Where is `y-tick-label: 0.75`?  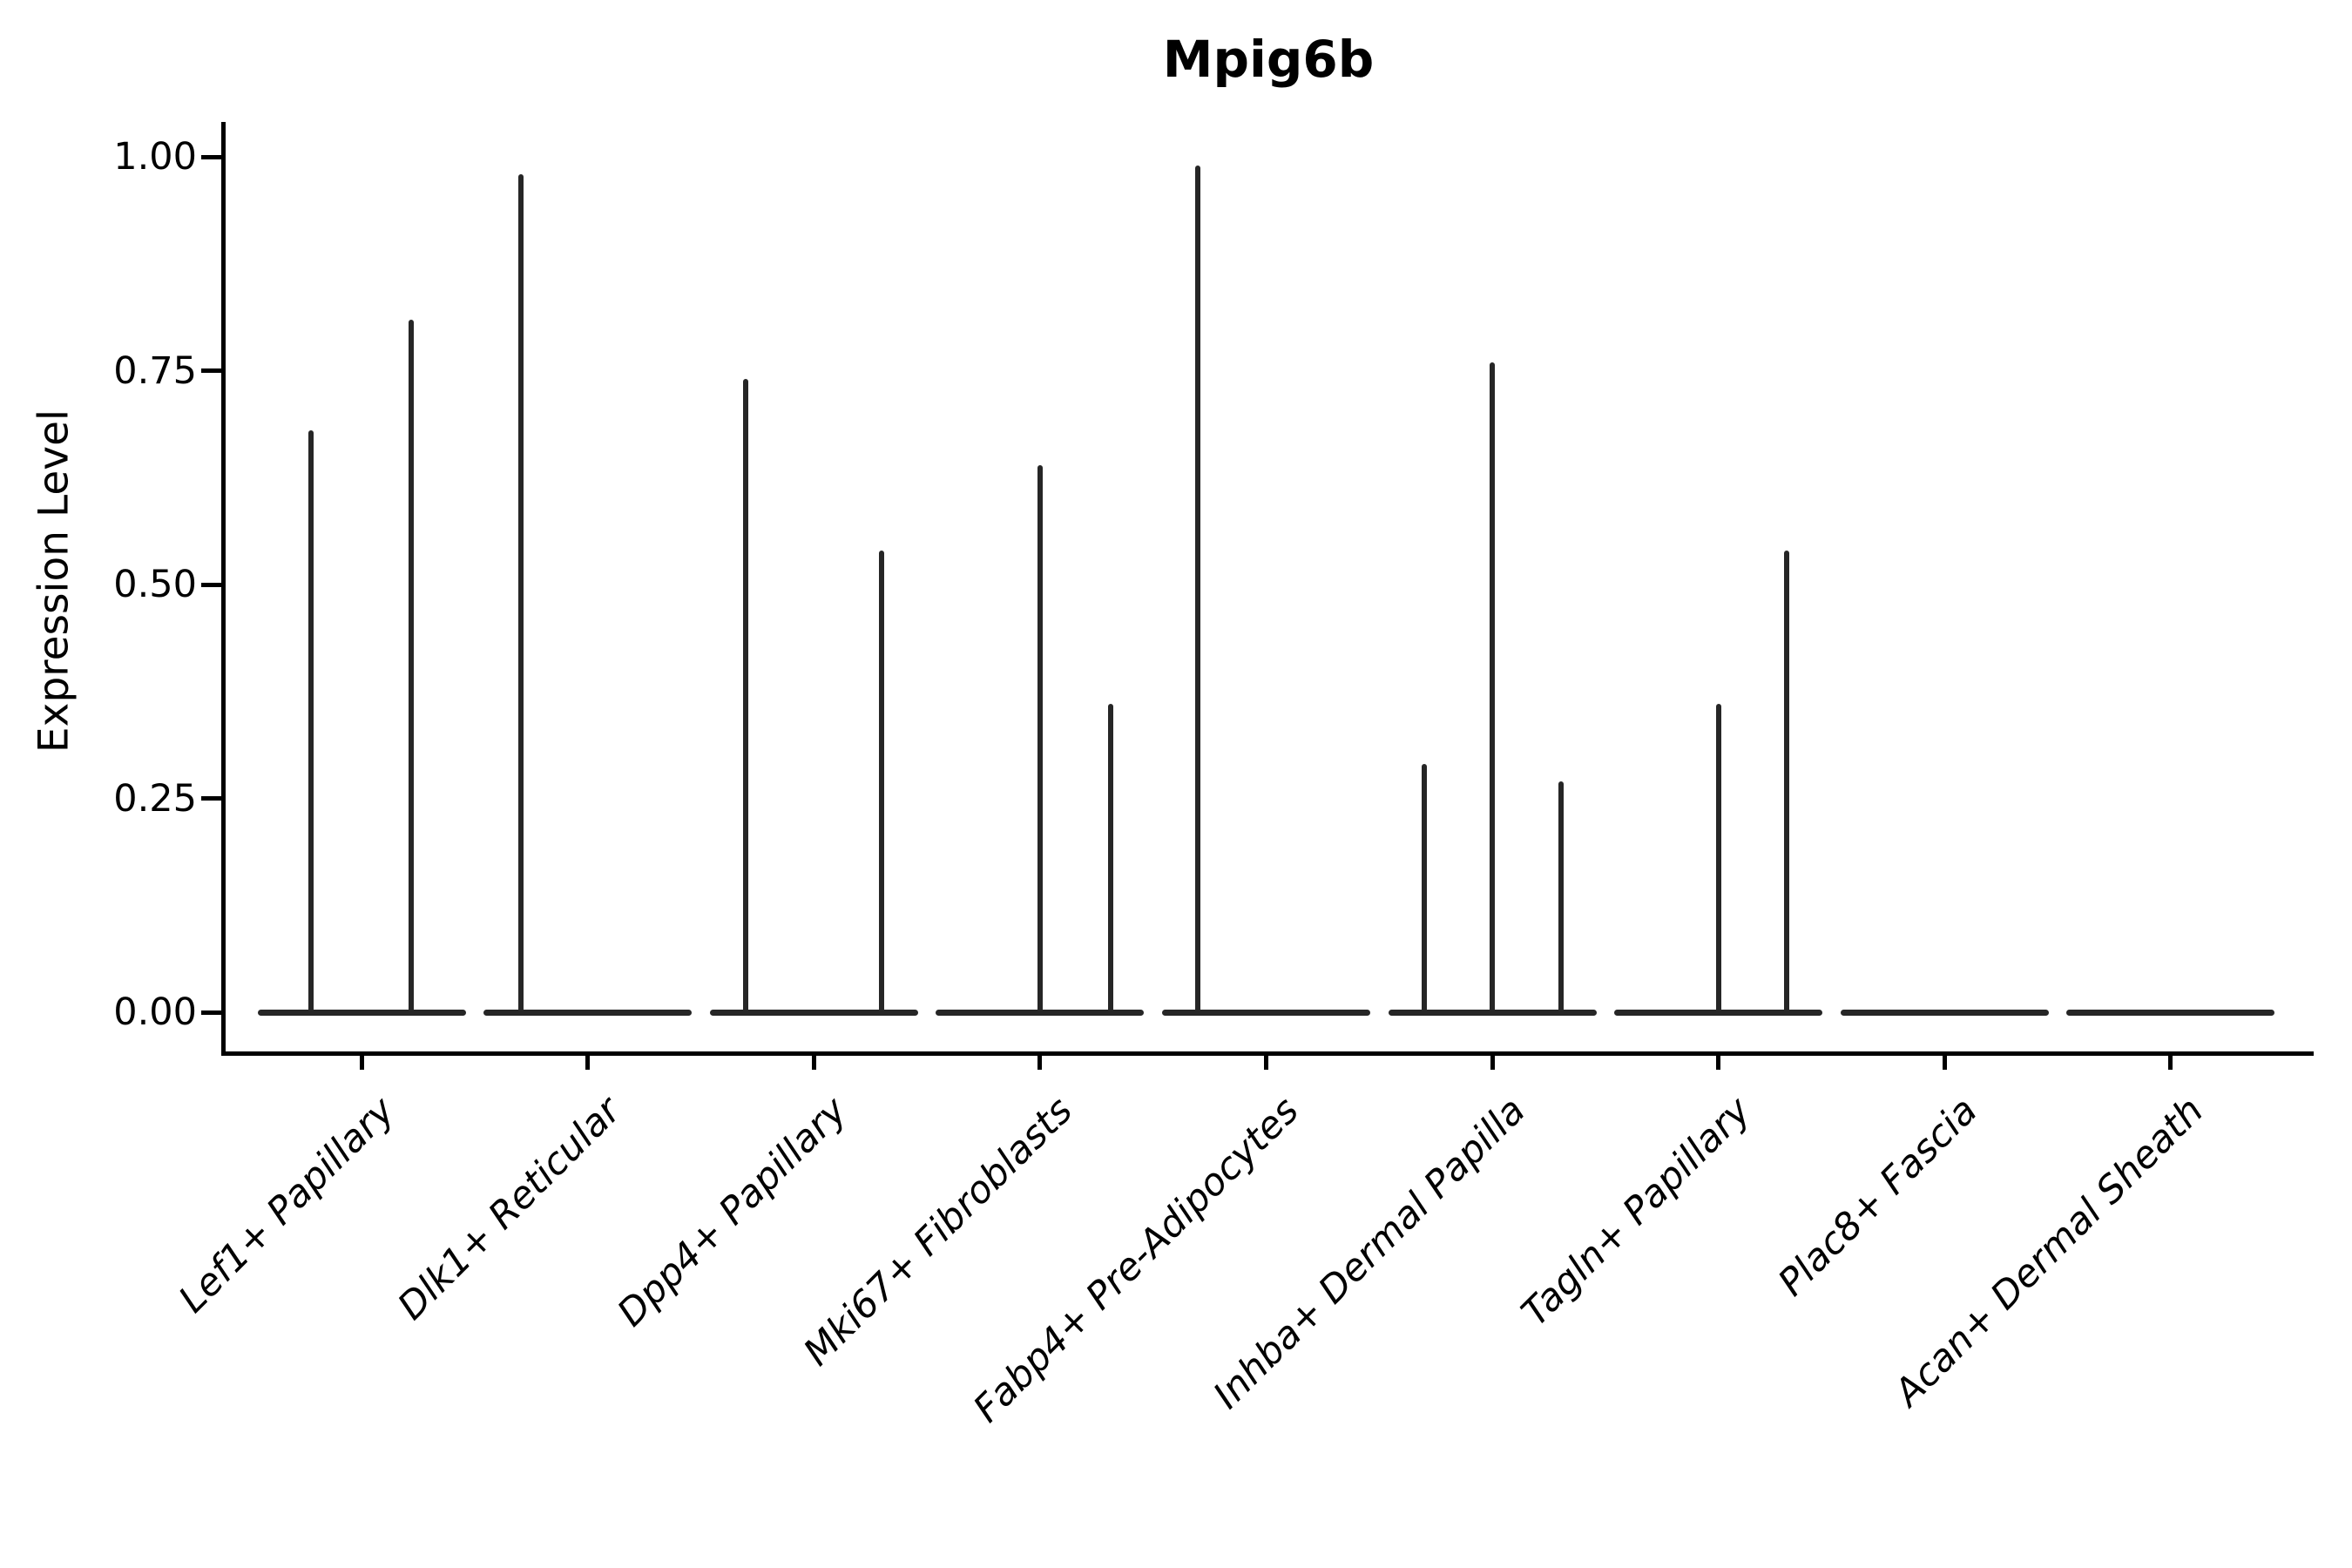
y-tick-label: 0.75 is located at coordinates (155, 370).